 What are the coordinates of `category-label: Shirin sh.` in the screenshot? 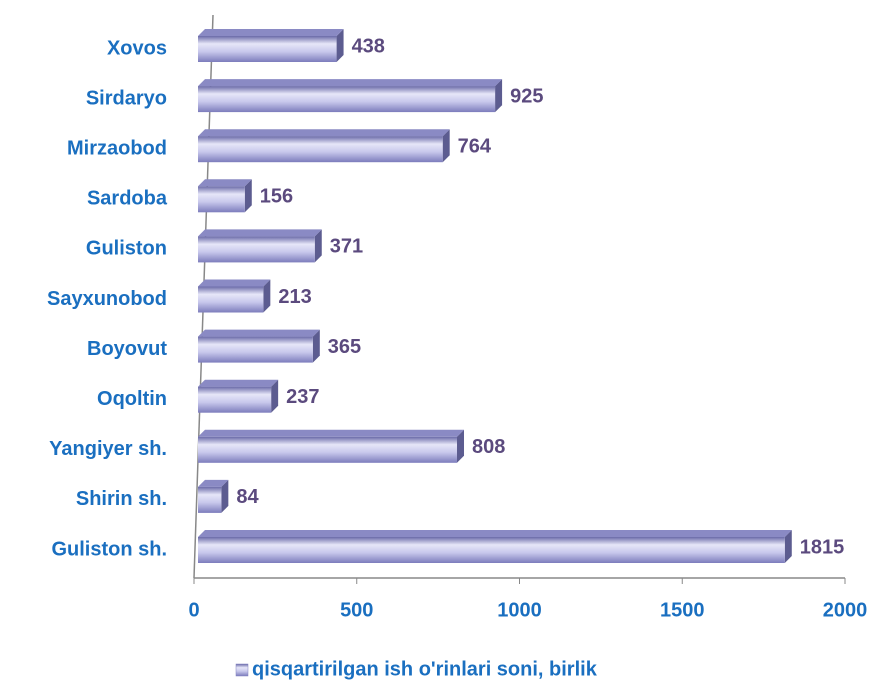 It's located at (121, 499).